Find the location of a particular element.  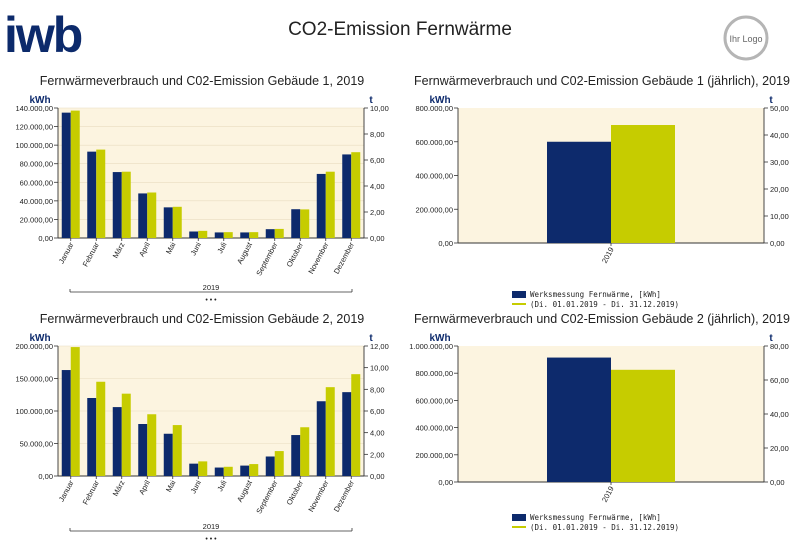

x-tick-label: Januar is located at coordinates (66, 252).